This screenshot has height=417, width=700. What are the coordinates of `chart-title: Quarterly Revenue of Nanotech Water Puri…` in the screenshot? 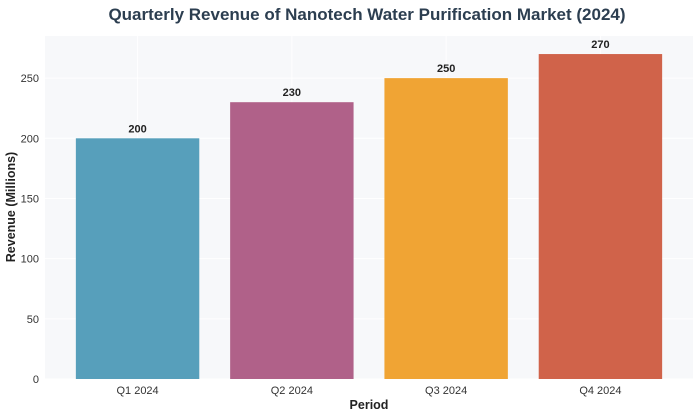 It's located at (366, 14).